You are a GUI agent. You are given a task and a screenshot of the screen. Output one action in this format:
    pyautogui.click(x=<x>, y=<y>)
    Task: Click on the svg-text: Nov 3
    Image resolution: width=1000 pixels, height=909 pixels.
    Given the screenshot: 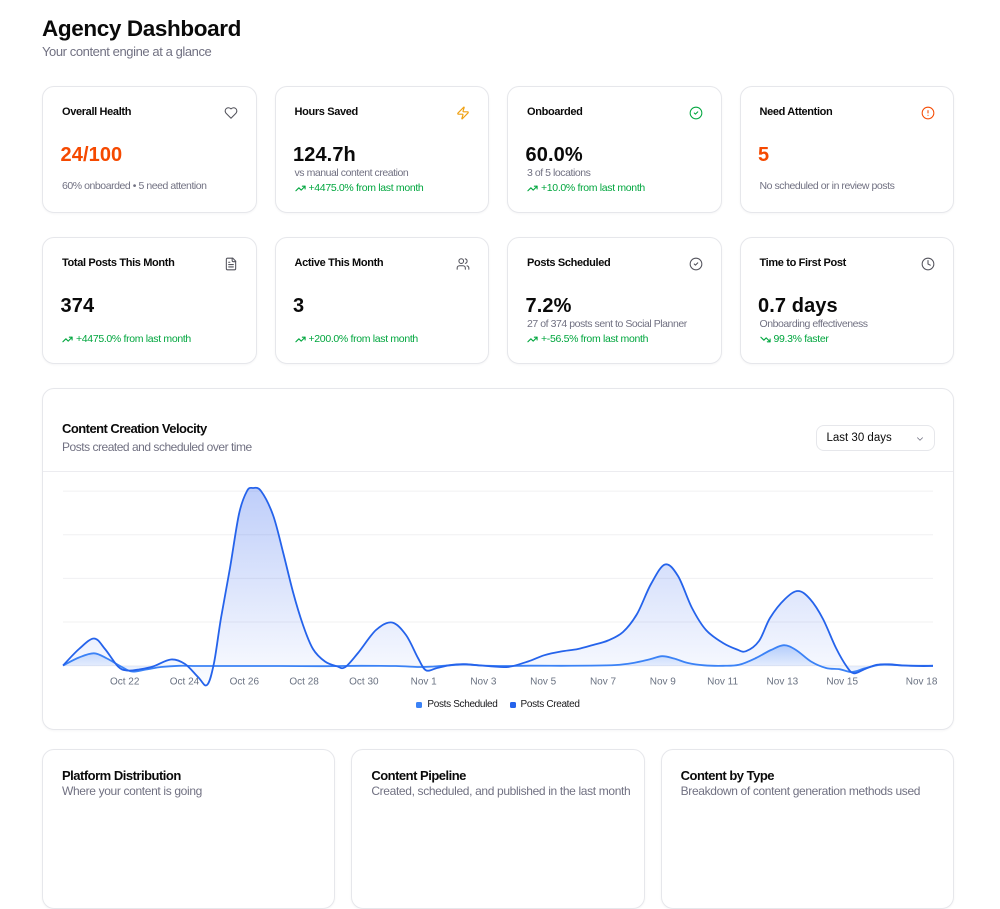 What is the action you would take?
    pyautogui.click(x=483, y=682)
    